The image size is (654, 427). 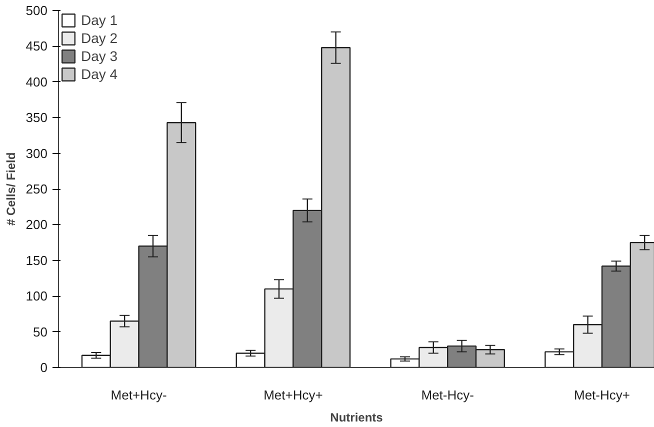 I want to click on x-tick-label: Met+Hcy-, so click(x=138, y=395).